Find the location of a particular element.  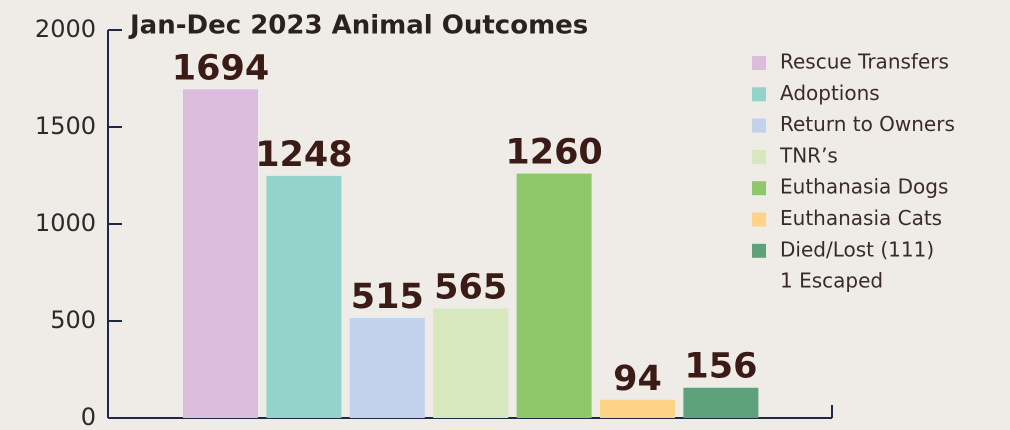

legend-note: 1 Escaped is located at coordinates (831, 281).